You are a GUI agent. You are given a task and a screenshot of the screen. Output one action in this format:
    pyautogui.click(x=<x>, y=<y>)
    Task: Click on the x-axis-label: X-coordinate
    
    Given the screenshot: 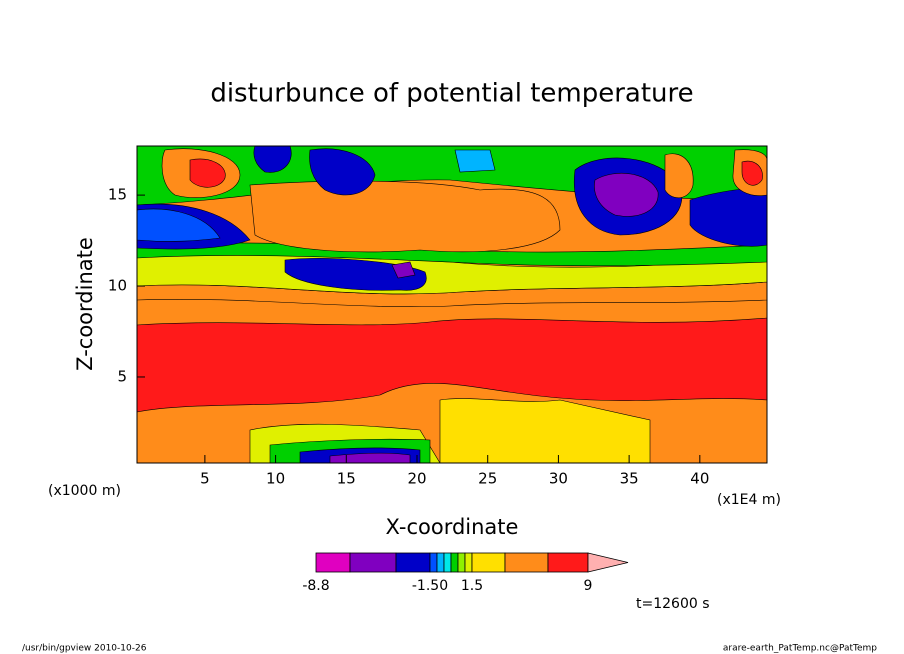 What is the action you would take?
    pyautogui.click(x=452, y=527)
    